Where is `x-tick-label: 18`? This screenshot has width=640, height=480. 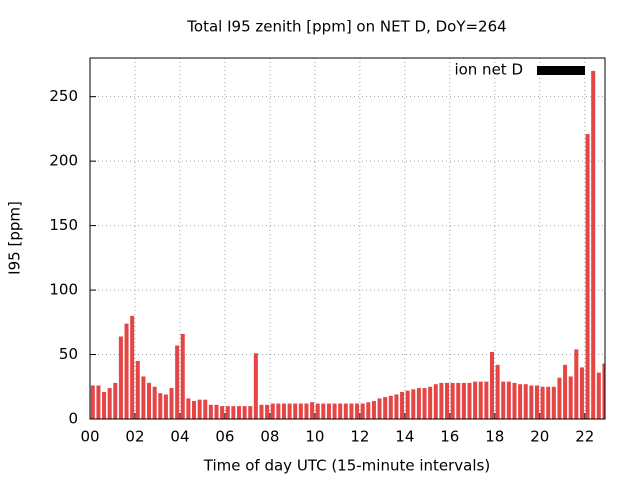 x-tick-label: 18 is located at coordinates (494, 437).